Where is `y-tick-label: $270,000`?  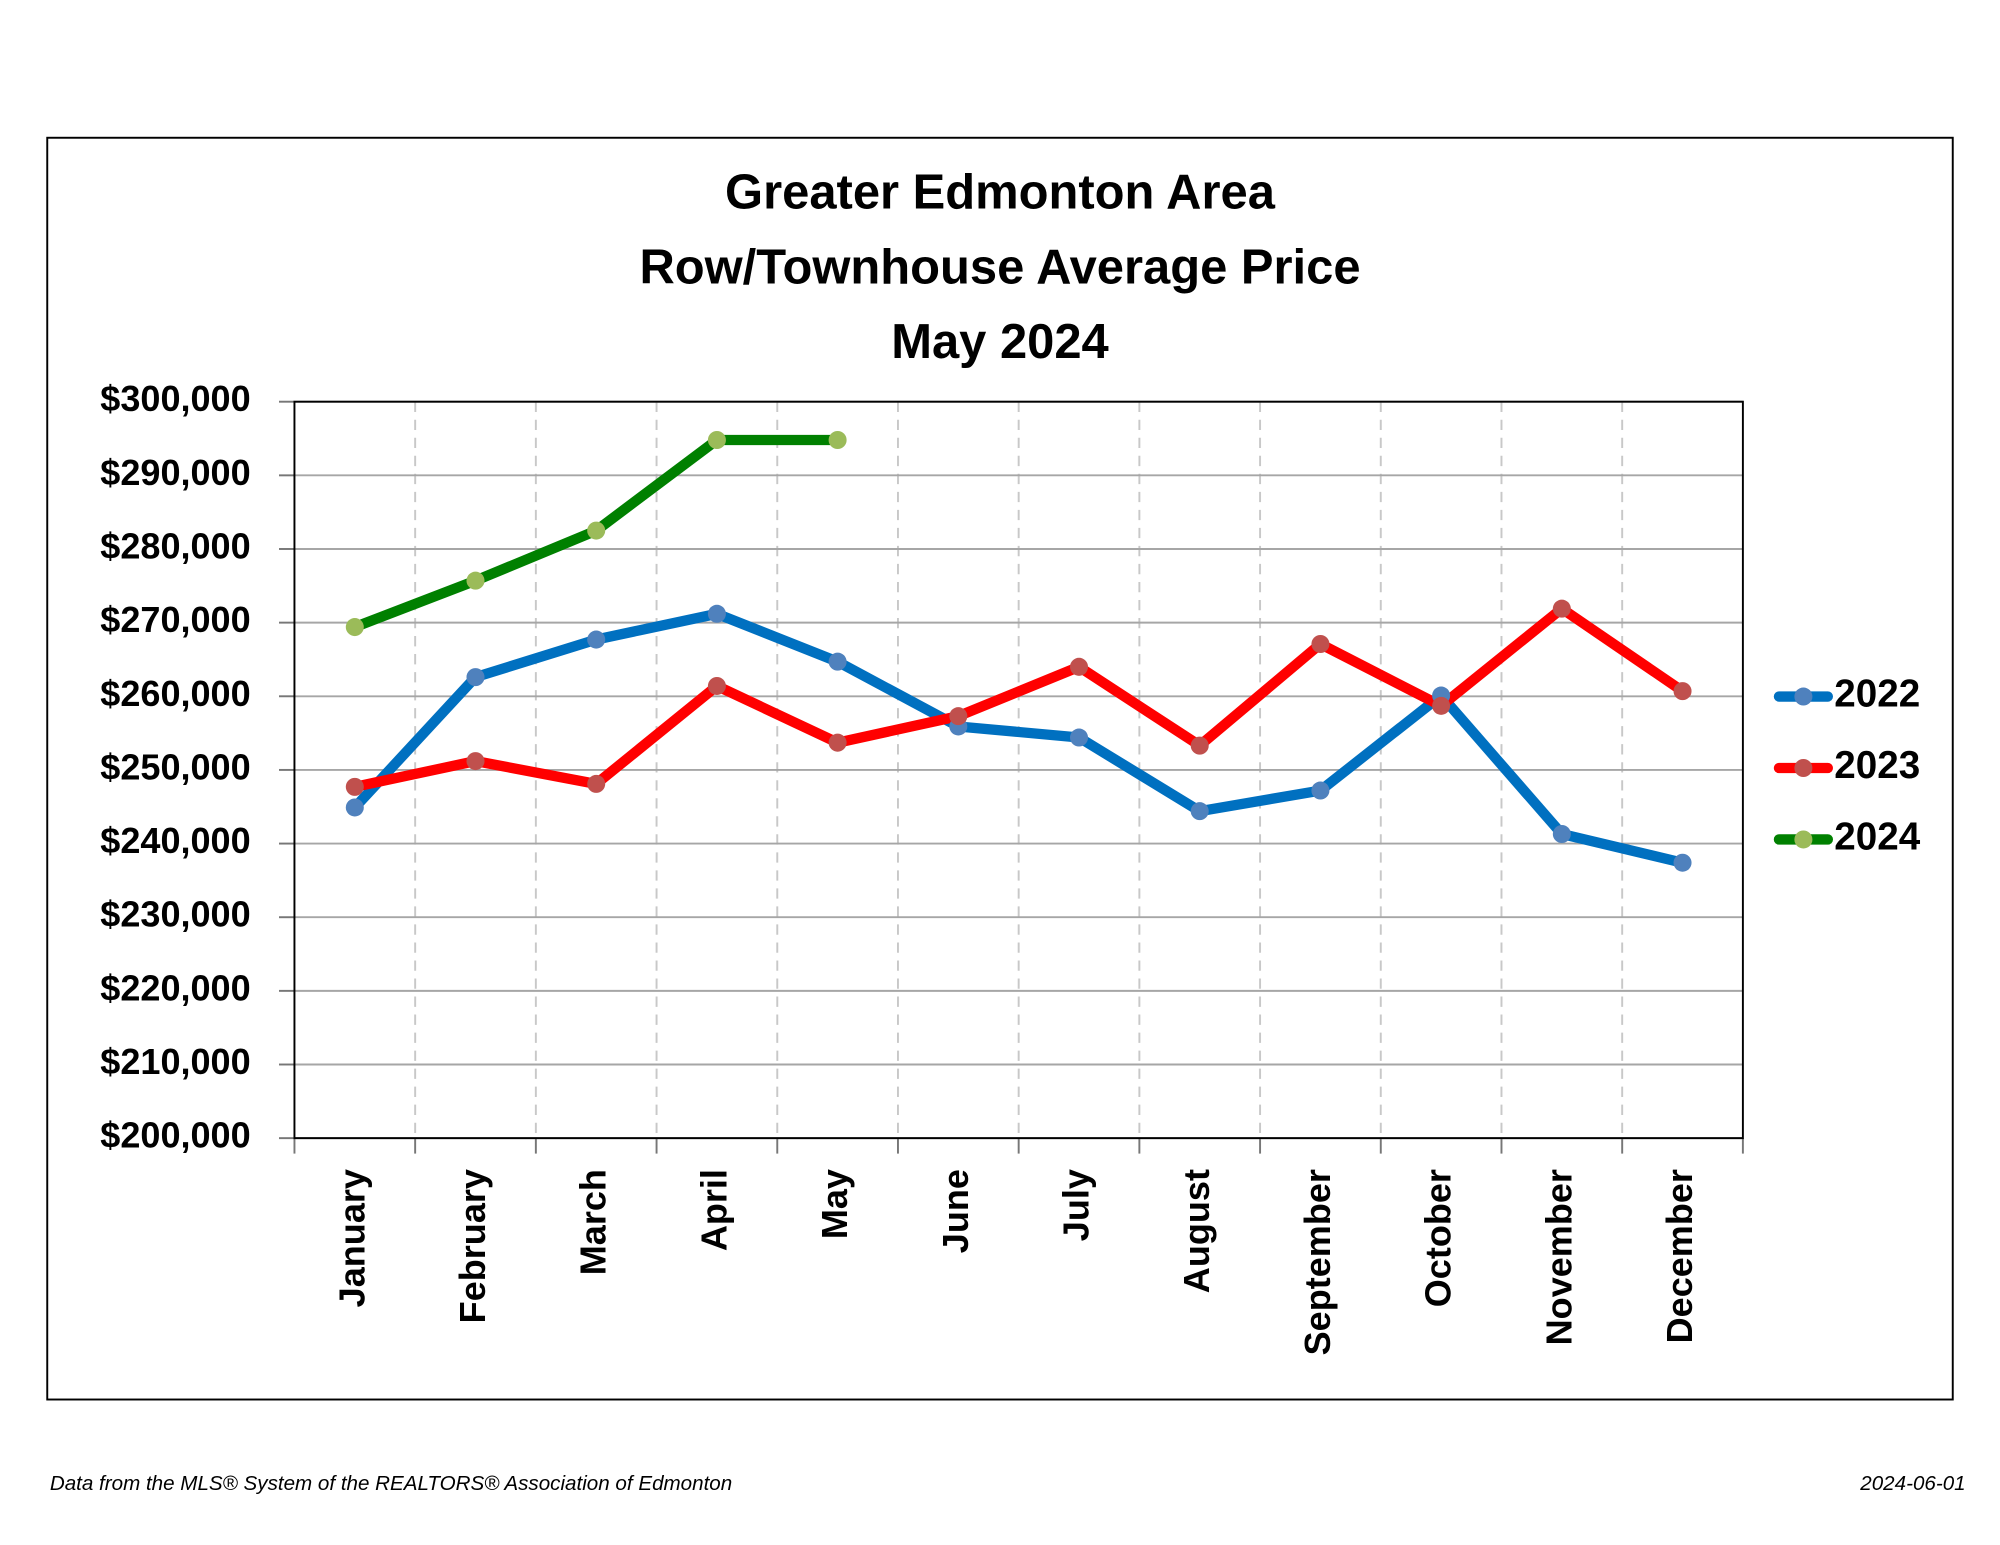 y-tick-label: $270,000 is located at coordinates (175, 619).